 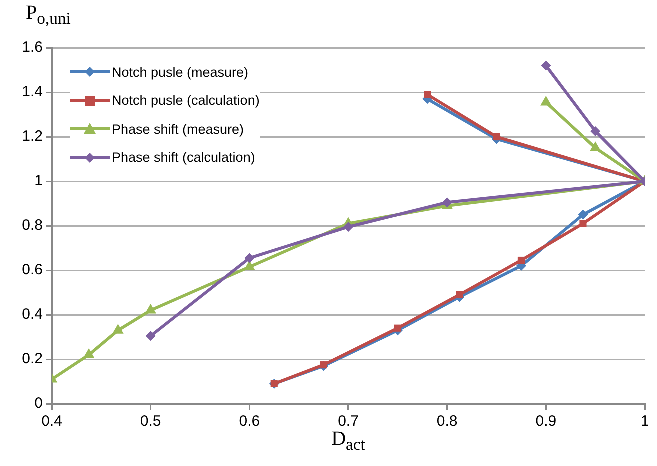 I want to click on y-tick-label: 1.4, so click(x=32, y=92).